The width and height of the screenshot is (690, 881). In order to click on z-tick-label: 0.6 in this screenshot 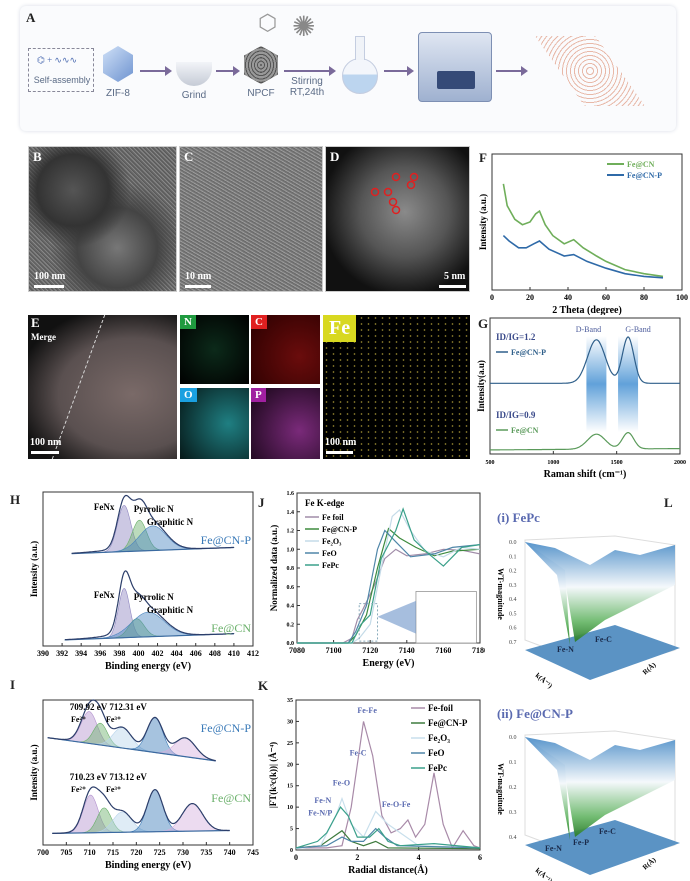, I will do `click(513, 629)`.